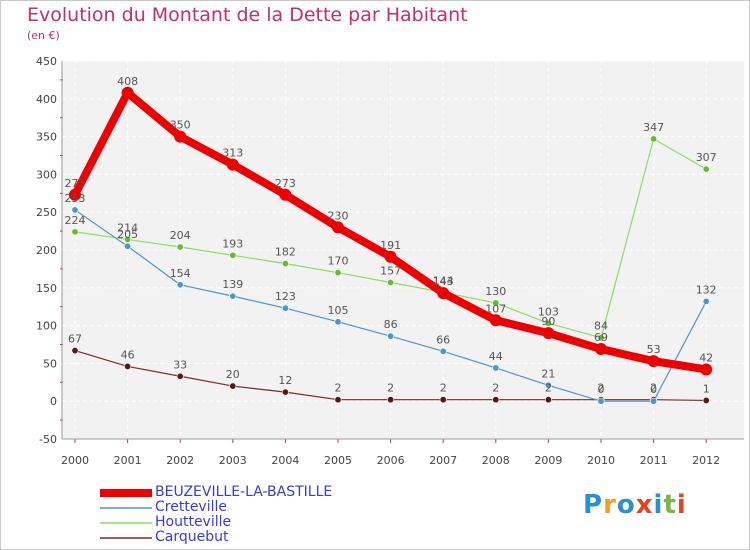 This screenshot has width=750, height=550. I want to click on data-label: 157, so click(390, 271).